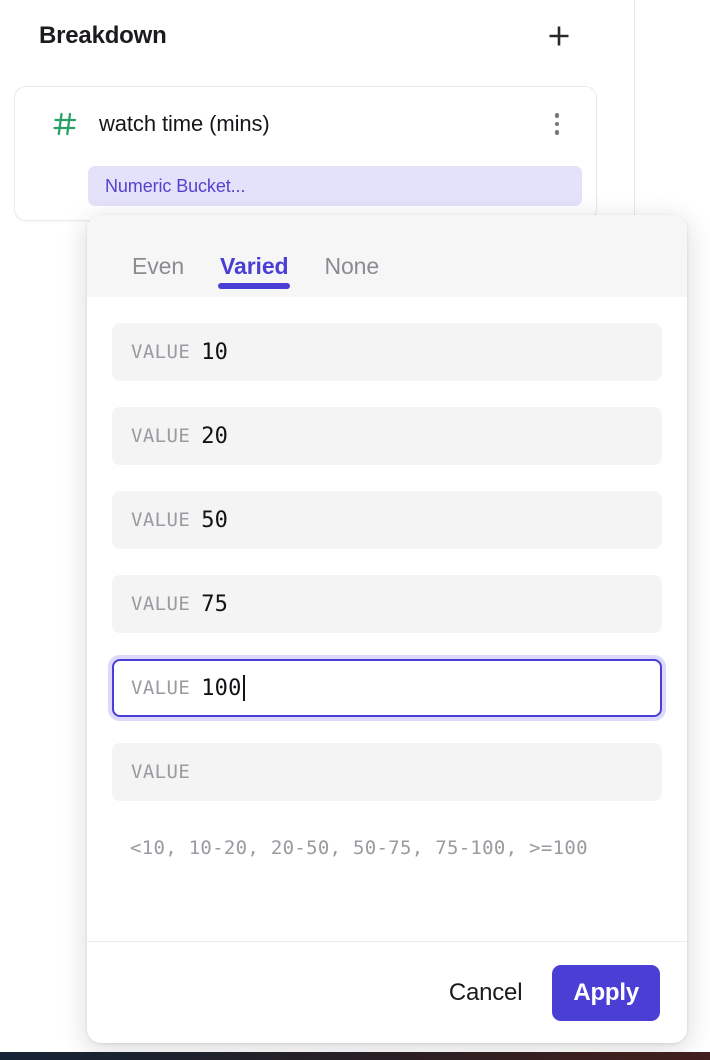 The width and height of the screenshot is (710, 1060). I want to click on tab-none: None, so click(351, 266).